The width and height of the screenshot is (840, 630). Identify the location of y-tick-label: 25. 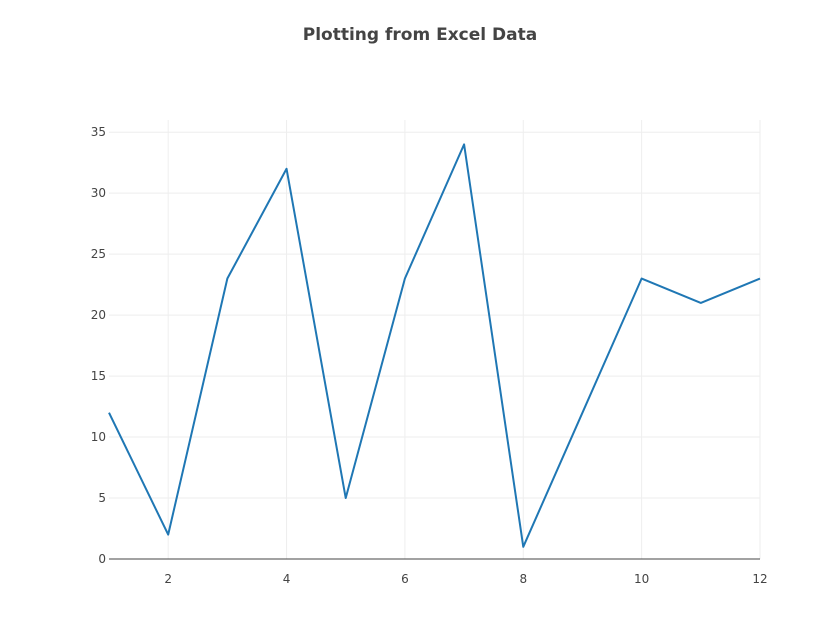
(98, 254).